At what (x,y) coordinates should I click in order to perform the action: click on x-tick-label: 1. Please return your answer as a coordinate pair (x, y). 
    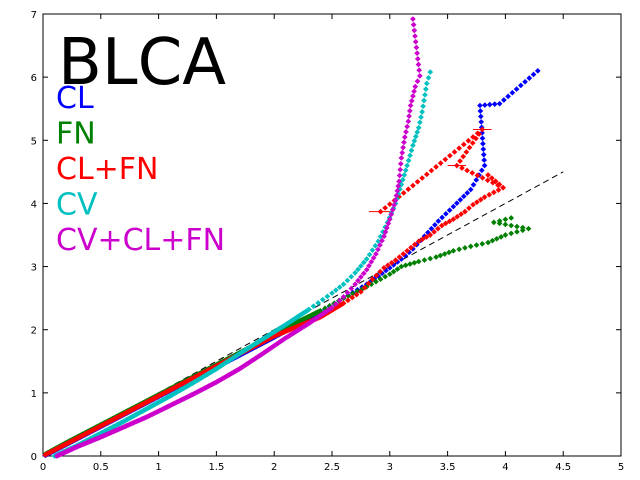
    Looking at the image, I should click on (158, 467).